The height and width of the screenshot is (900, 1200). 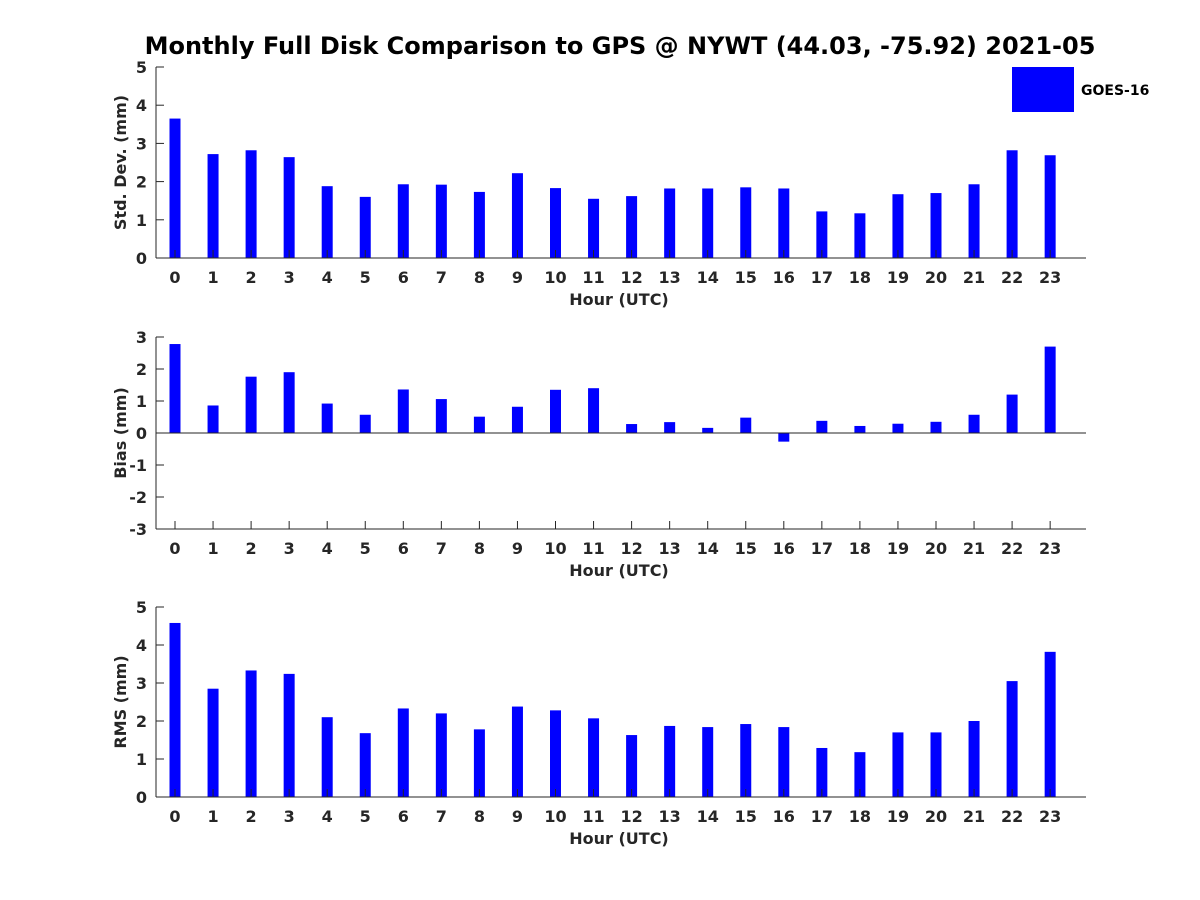 I want to click on xtick-label-stddev-5: 5, so click(x=365, y=277).